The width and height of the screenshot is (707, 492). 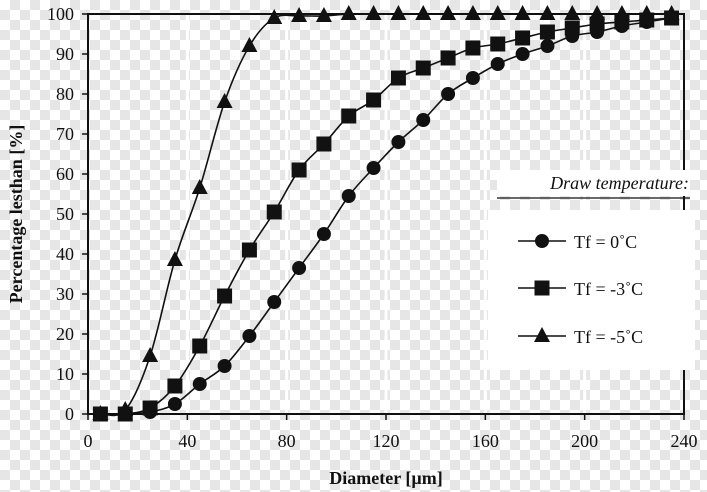 I want to click on legend-box, so click(x=591, y=290).